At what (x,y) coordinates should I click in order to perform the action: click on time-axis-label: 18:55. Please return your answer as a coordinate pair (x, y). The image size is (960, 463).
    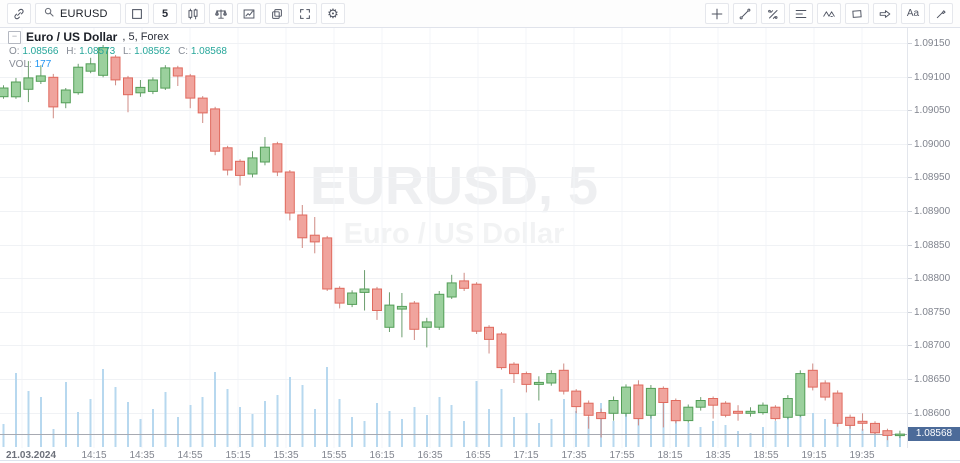
    Looking at the image, I should click on (766, 455).